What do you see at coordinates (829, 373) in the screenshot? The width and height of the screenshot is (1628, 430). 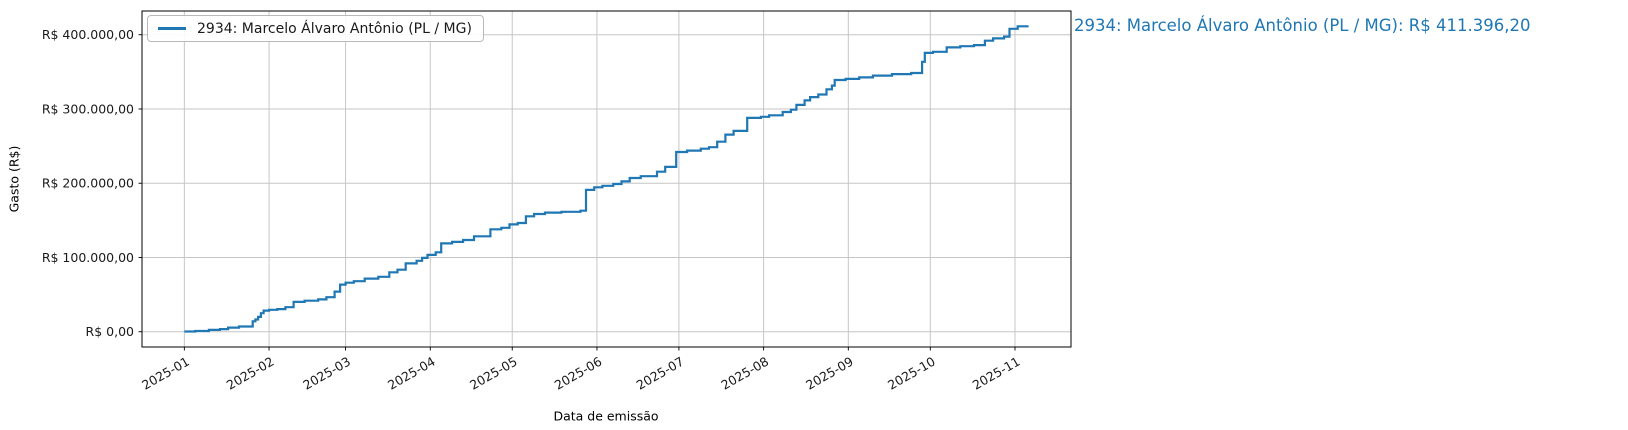 I see `x-tick-label: 2025-09` at bounding box center [829, 373].